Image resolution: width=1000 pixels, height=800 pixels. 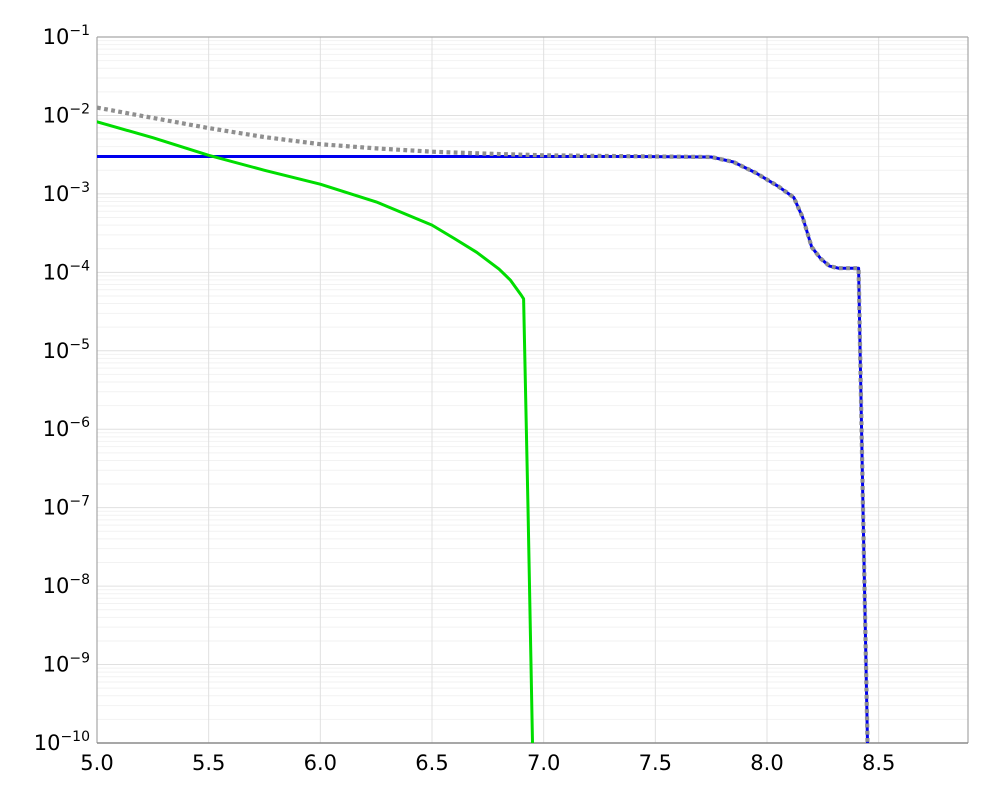 I want to click on svg-text: 8.5, so click(x=878, y=763).